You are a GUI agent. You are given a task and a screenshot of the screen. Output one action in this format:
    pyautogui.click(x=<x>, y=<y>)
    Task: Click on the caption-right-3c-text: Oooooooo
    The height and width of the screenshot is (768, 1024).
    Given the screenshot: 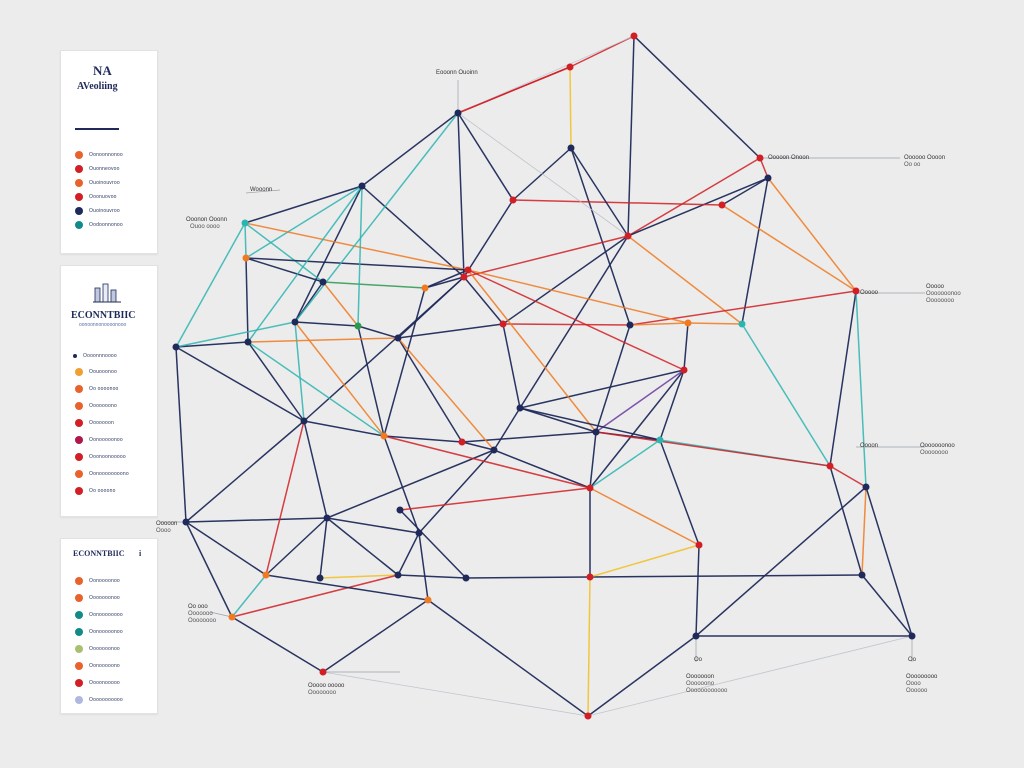 What is the action you would take?
    pyautogui.click(x=934, y=453)
    